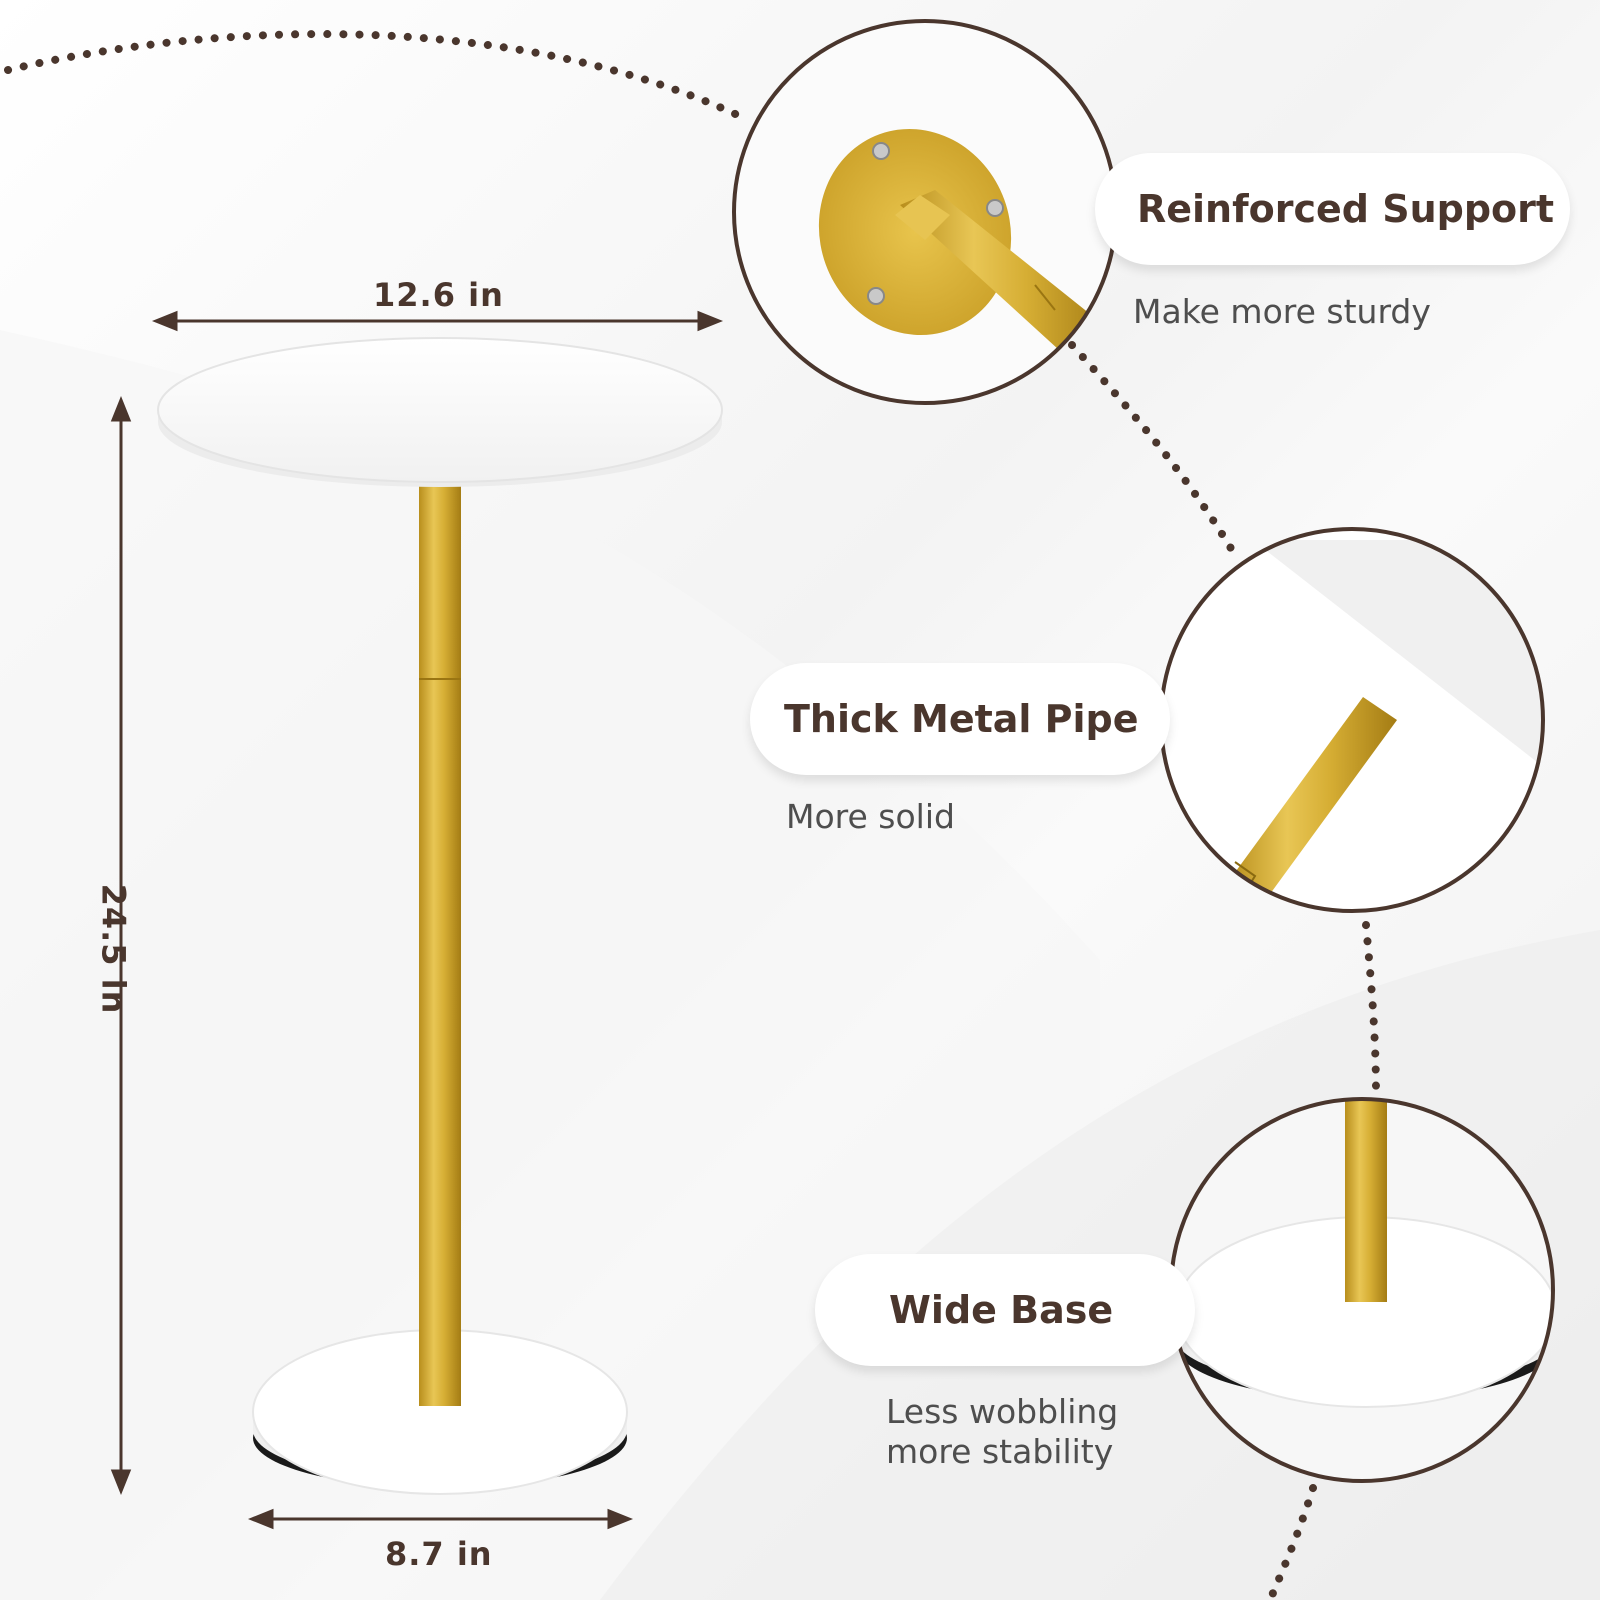 This screenshot has width=1600, height=1600. I want to click on base-width-label: 8.7 in, so click(439, 1554).